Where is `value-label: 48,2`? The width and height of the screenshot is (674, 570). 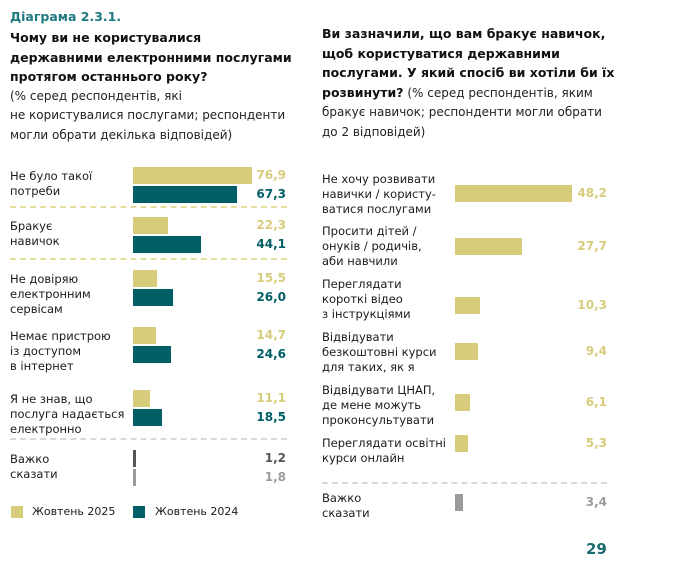
value-label: 48,2 is located at coordinates (592, 193).